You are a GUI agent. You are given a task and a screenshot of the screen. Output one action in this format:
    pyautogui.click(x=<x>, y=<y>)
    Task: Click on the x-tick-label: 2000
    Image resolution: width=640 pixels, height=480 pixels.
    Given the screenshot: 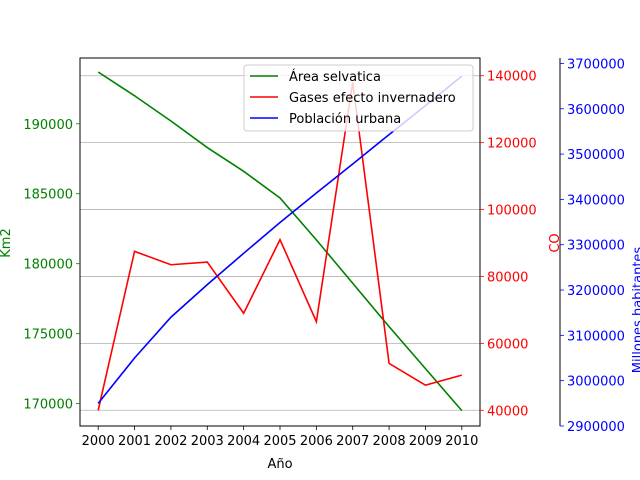 What is the action you would take?
    pyautogui.click(x=98, y=441)
    